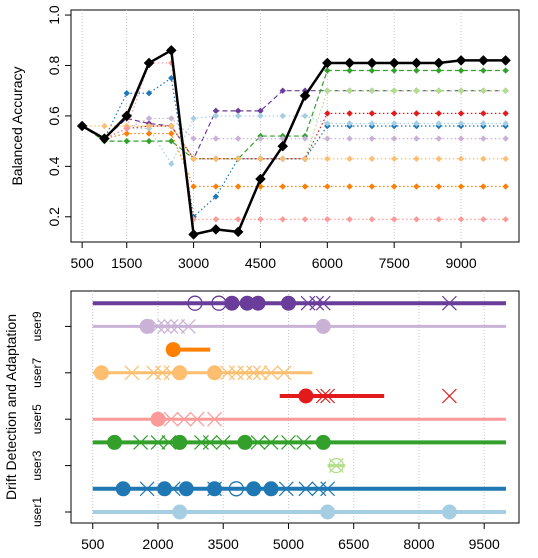 Image resolution: width=538 pixels, height=558 pixels. What do you see at coordinates (288, 544) in the screenshot?
I see `drift-x-tick-label: 5000` at bounding box center [288, 544].